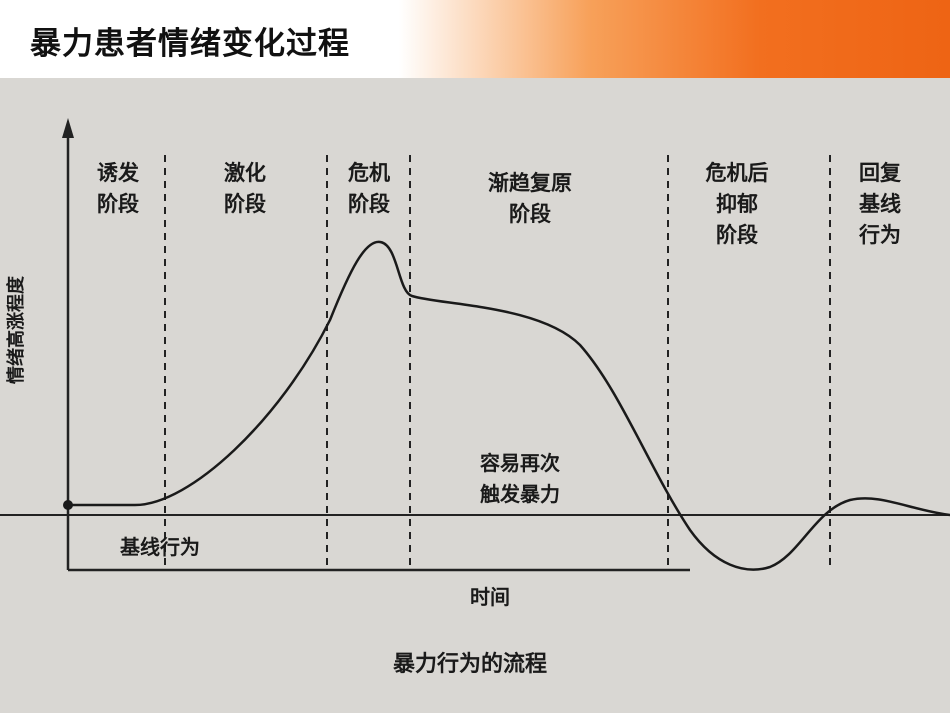 The width and height of the screenshot is (950, 713). Describe the element at coordinates (160, 547) in the screenshot. I see `annotation: 基线行为` at that location.